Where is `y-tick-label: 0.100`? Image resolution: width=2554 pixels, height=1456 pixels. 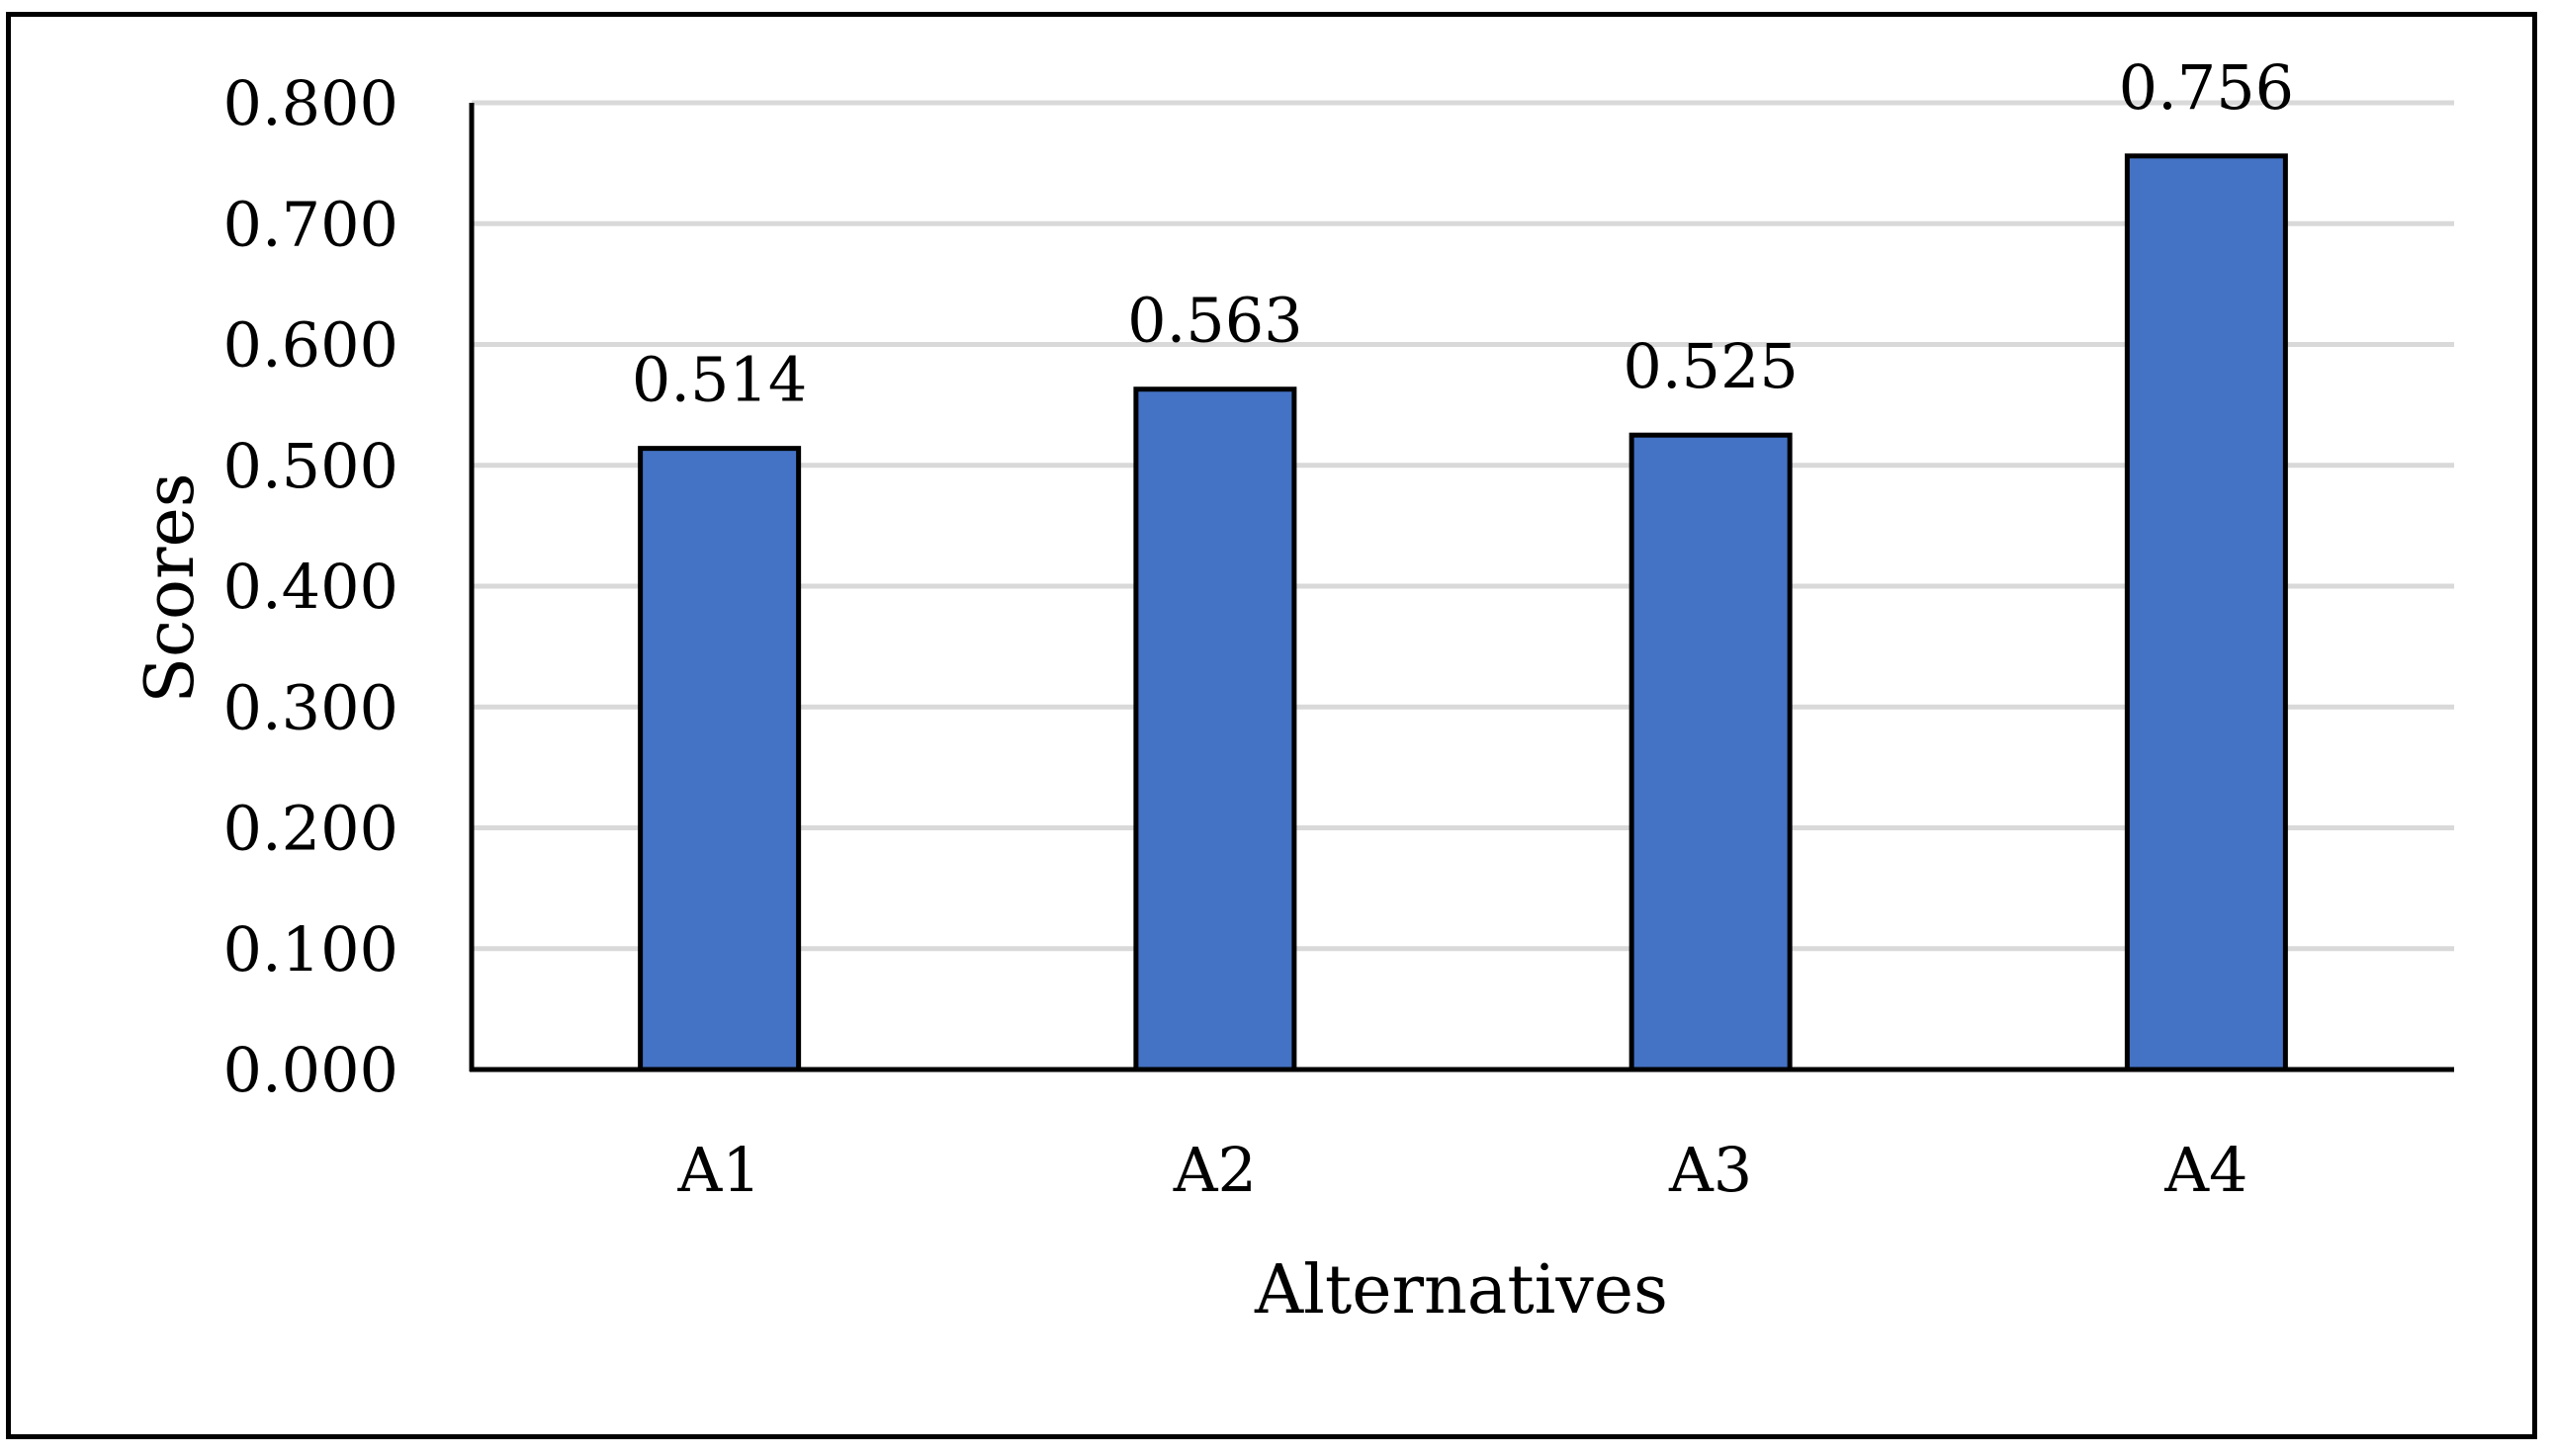 y-tick-label: 0.100 is located at coordinates (311, 949).